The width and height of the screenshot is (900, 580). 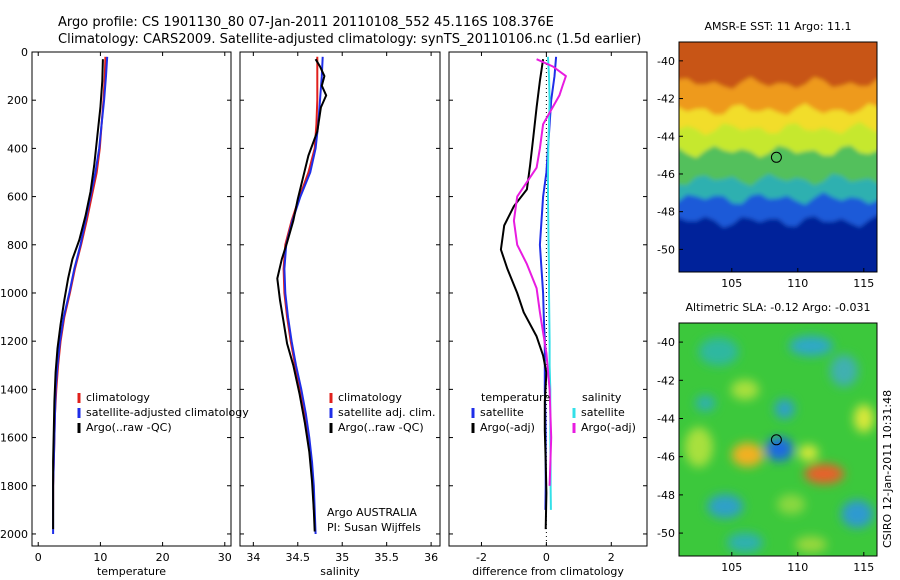 What do you see at coordinates (300, 283) in the screenshot?
I see `series-line-climatology` at bounding box center [300, 283].